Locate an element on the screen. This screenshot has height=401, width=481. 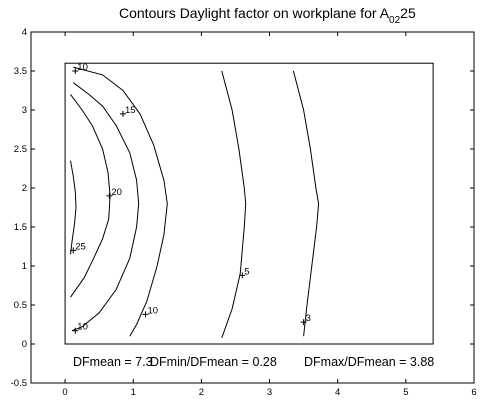
x-tick-label: 4 is located at coordinates (337, 392).